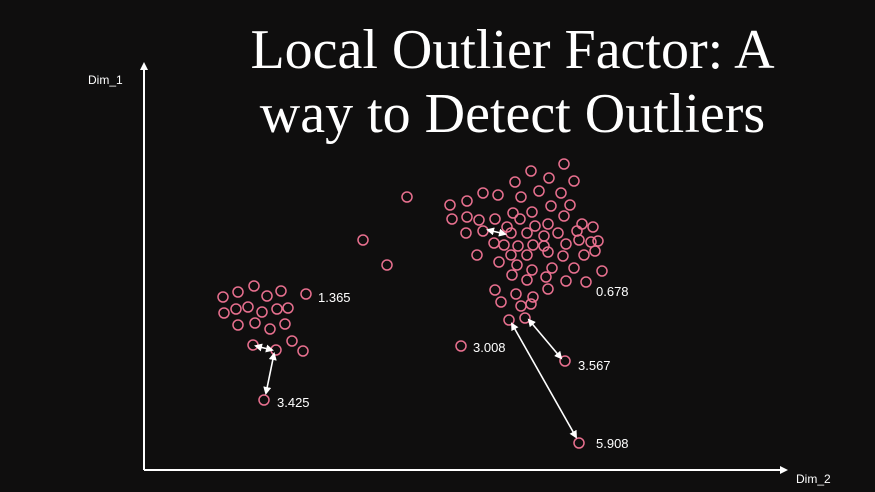  What do you see at coordinates (489, 347) in the screenshot?
I see `lof-score-label: 3.008` at bounding box center [489, 347].